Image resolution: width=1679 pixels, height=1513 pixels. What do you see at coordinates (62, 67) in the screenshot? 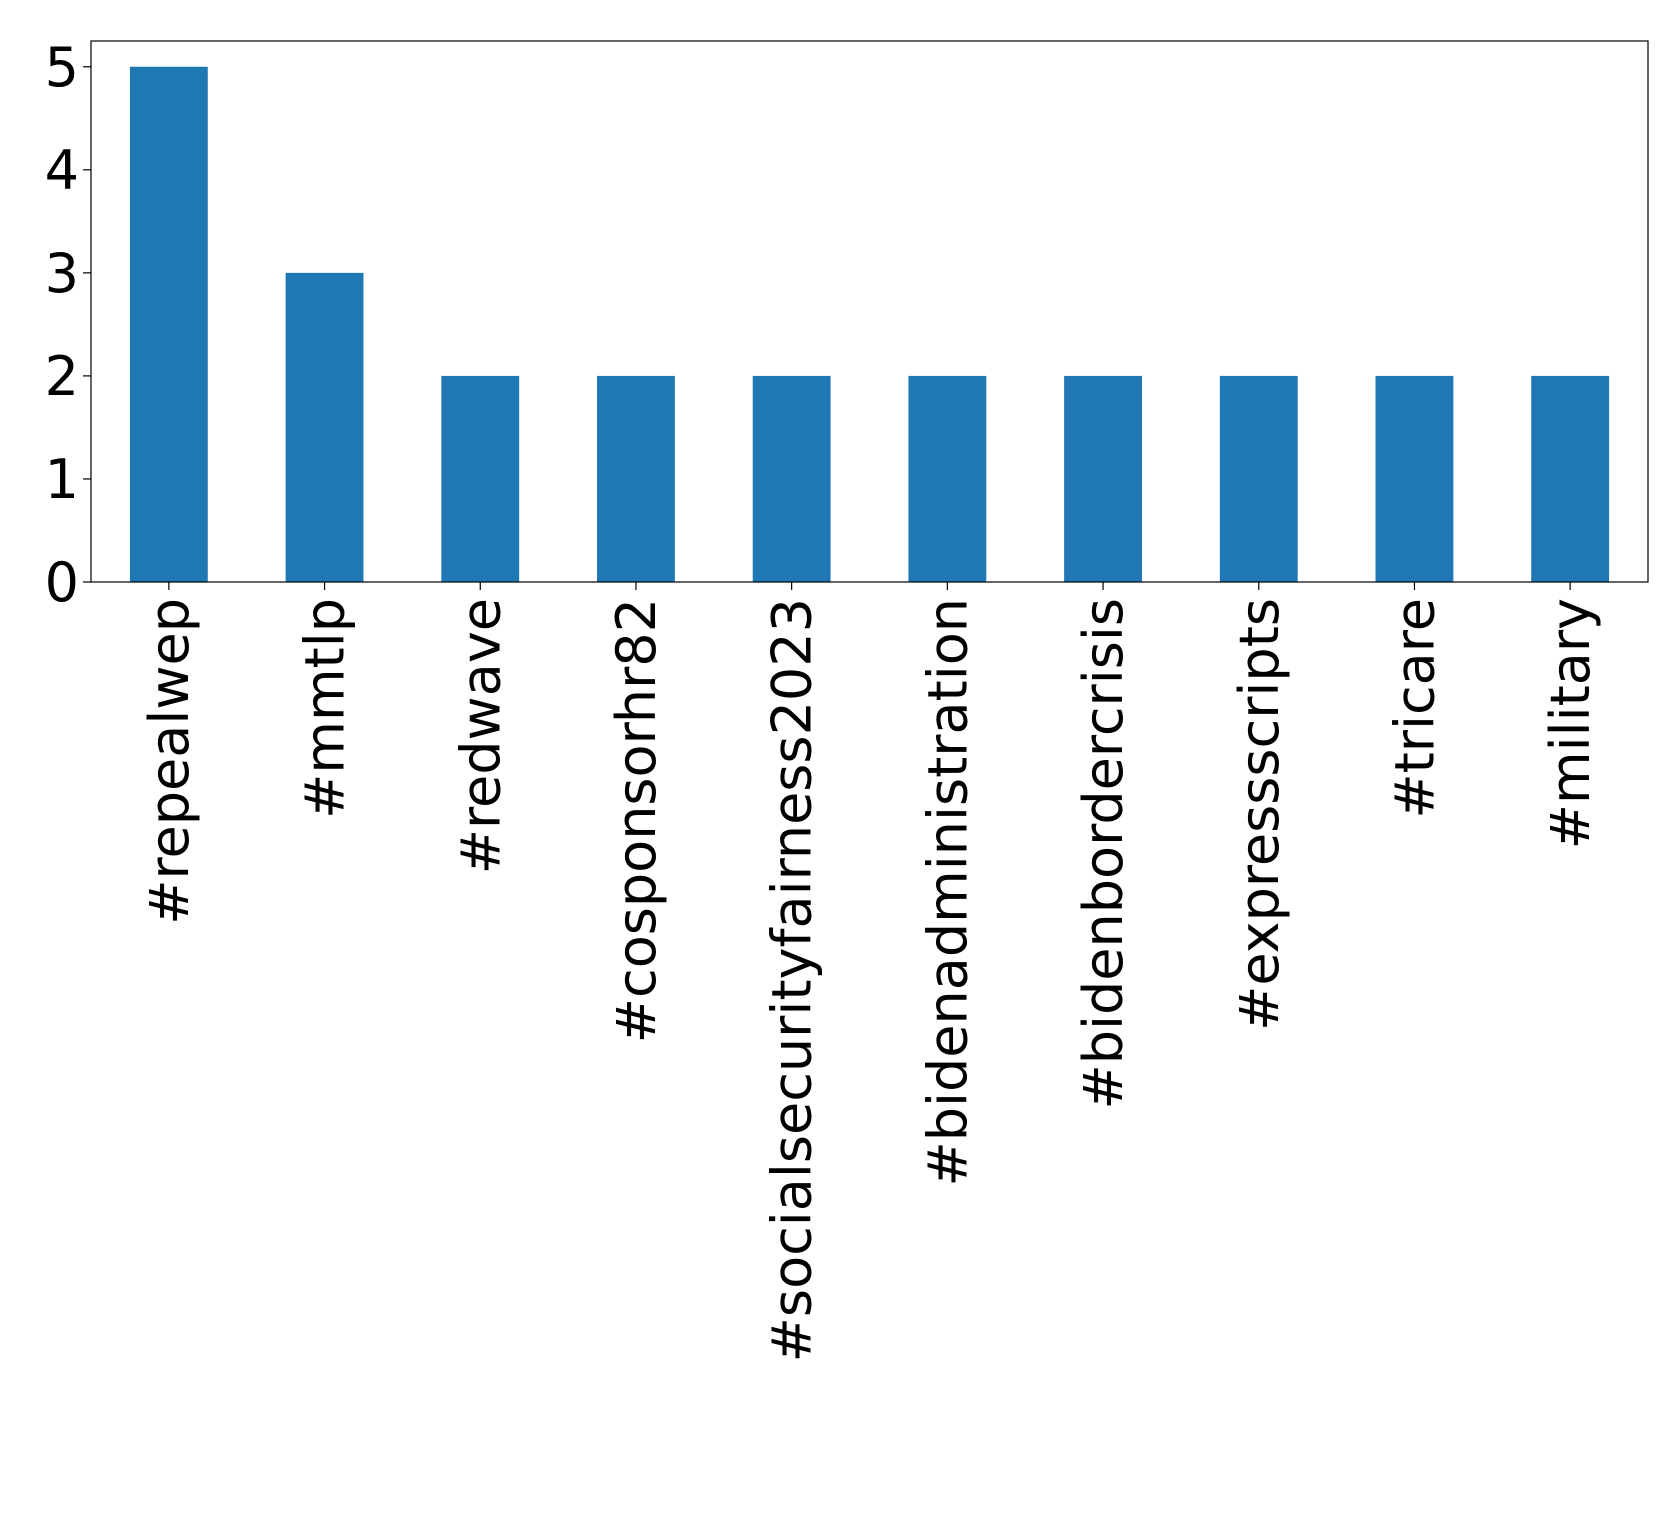
I see `y-tick-label: 5` at bounding box center [62, 67].